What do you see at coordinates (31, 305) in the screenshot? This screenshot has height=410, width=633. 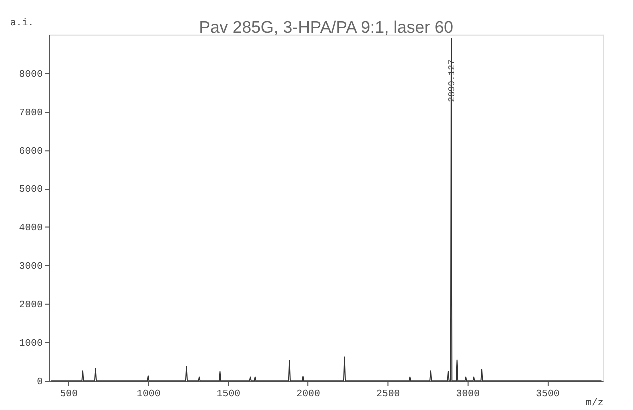 I see `y-tick-label: 2000` at bounding box center [31, 305].